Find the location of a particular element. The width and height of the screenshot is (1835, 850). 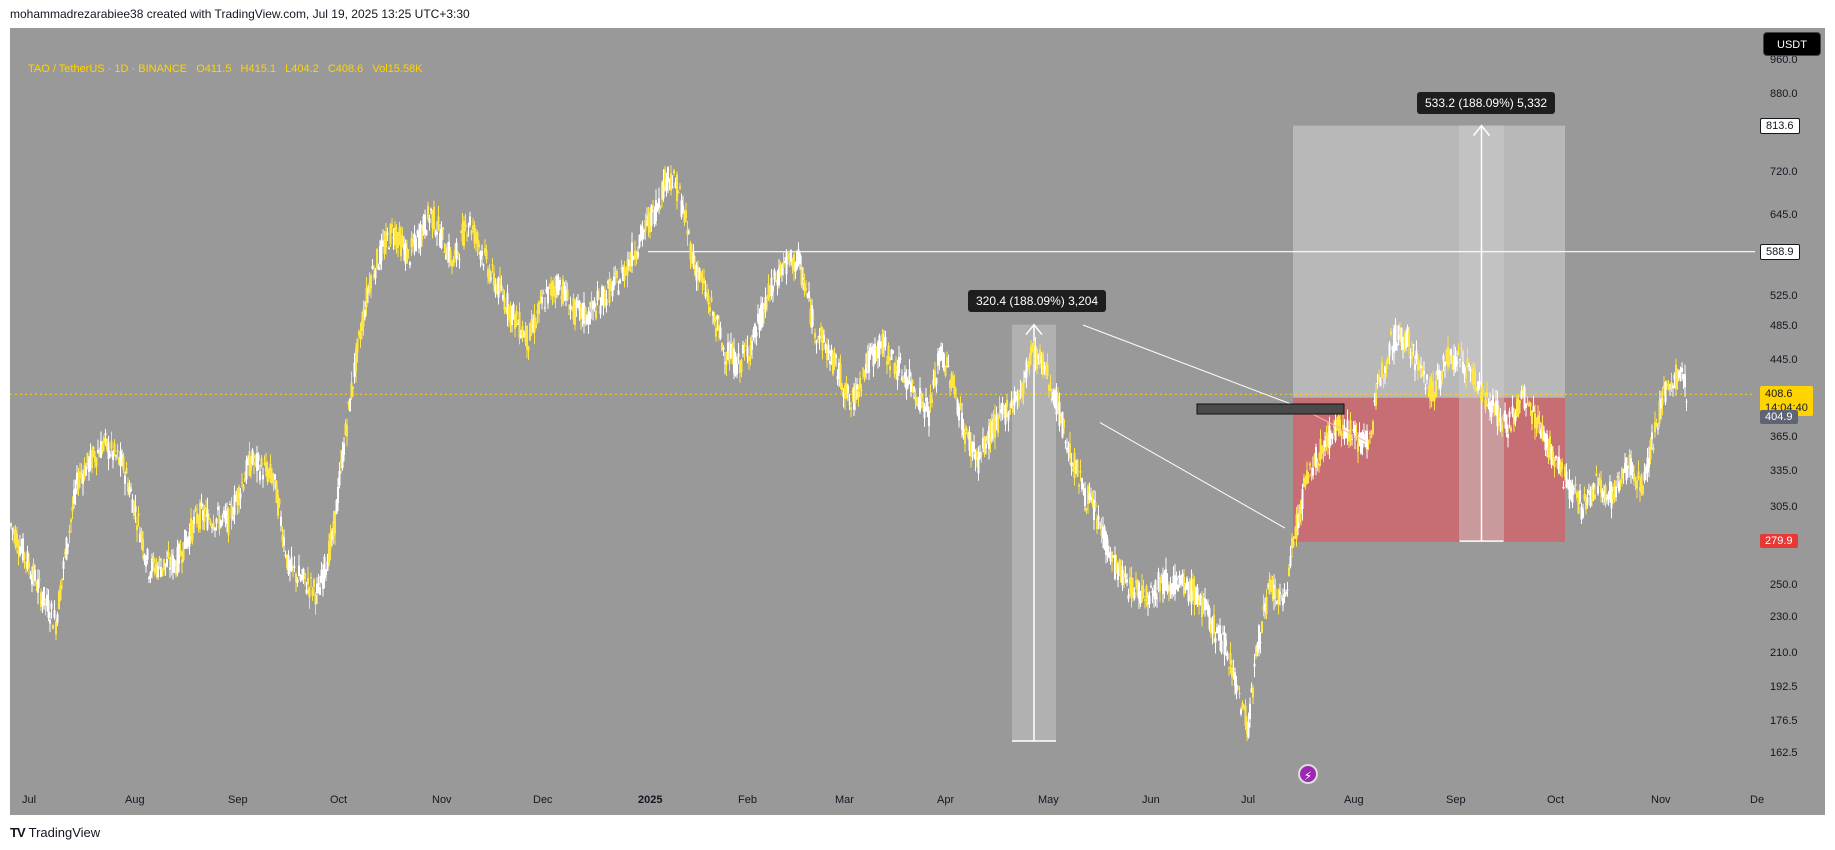

measure-label-2: 533.2 (188.09%) 5,332 is located at coordinates (1486, 103).